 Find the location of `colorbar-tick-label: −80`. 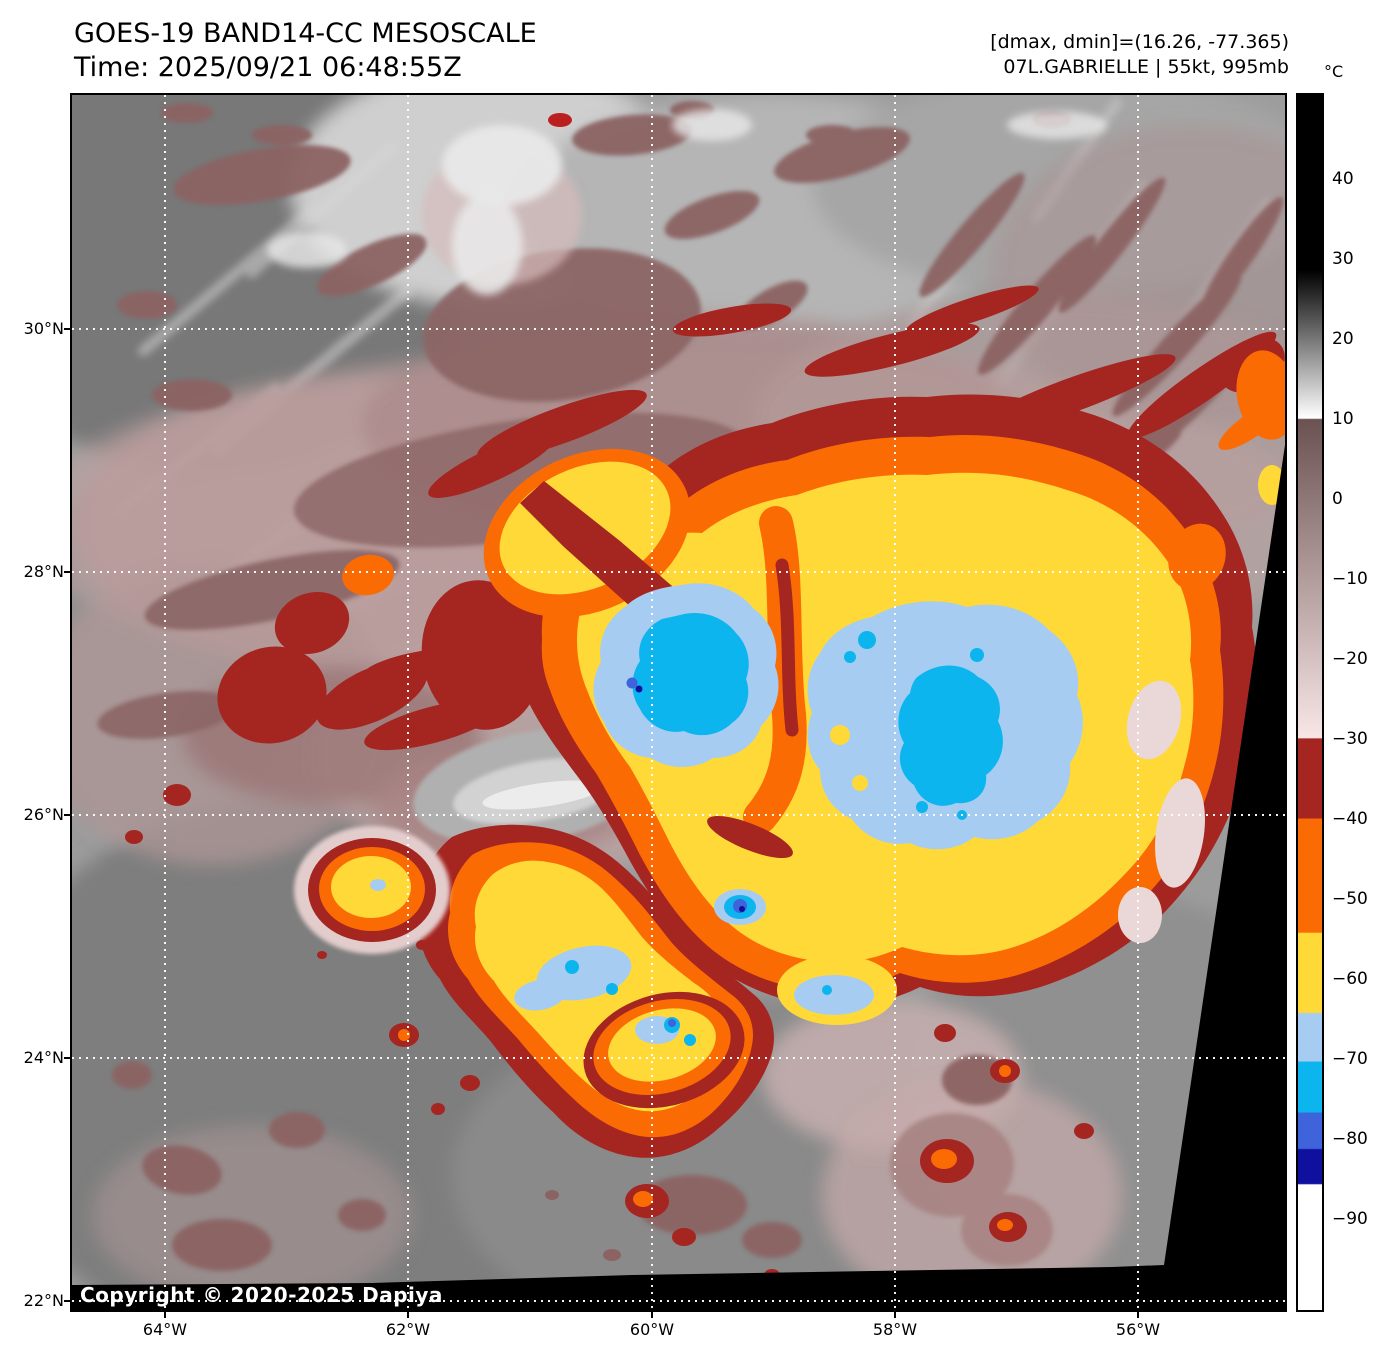

colorbar-tick-label: −80 is located at coordinates (1350, 1139).